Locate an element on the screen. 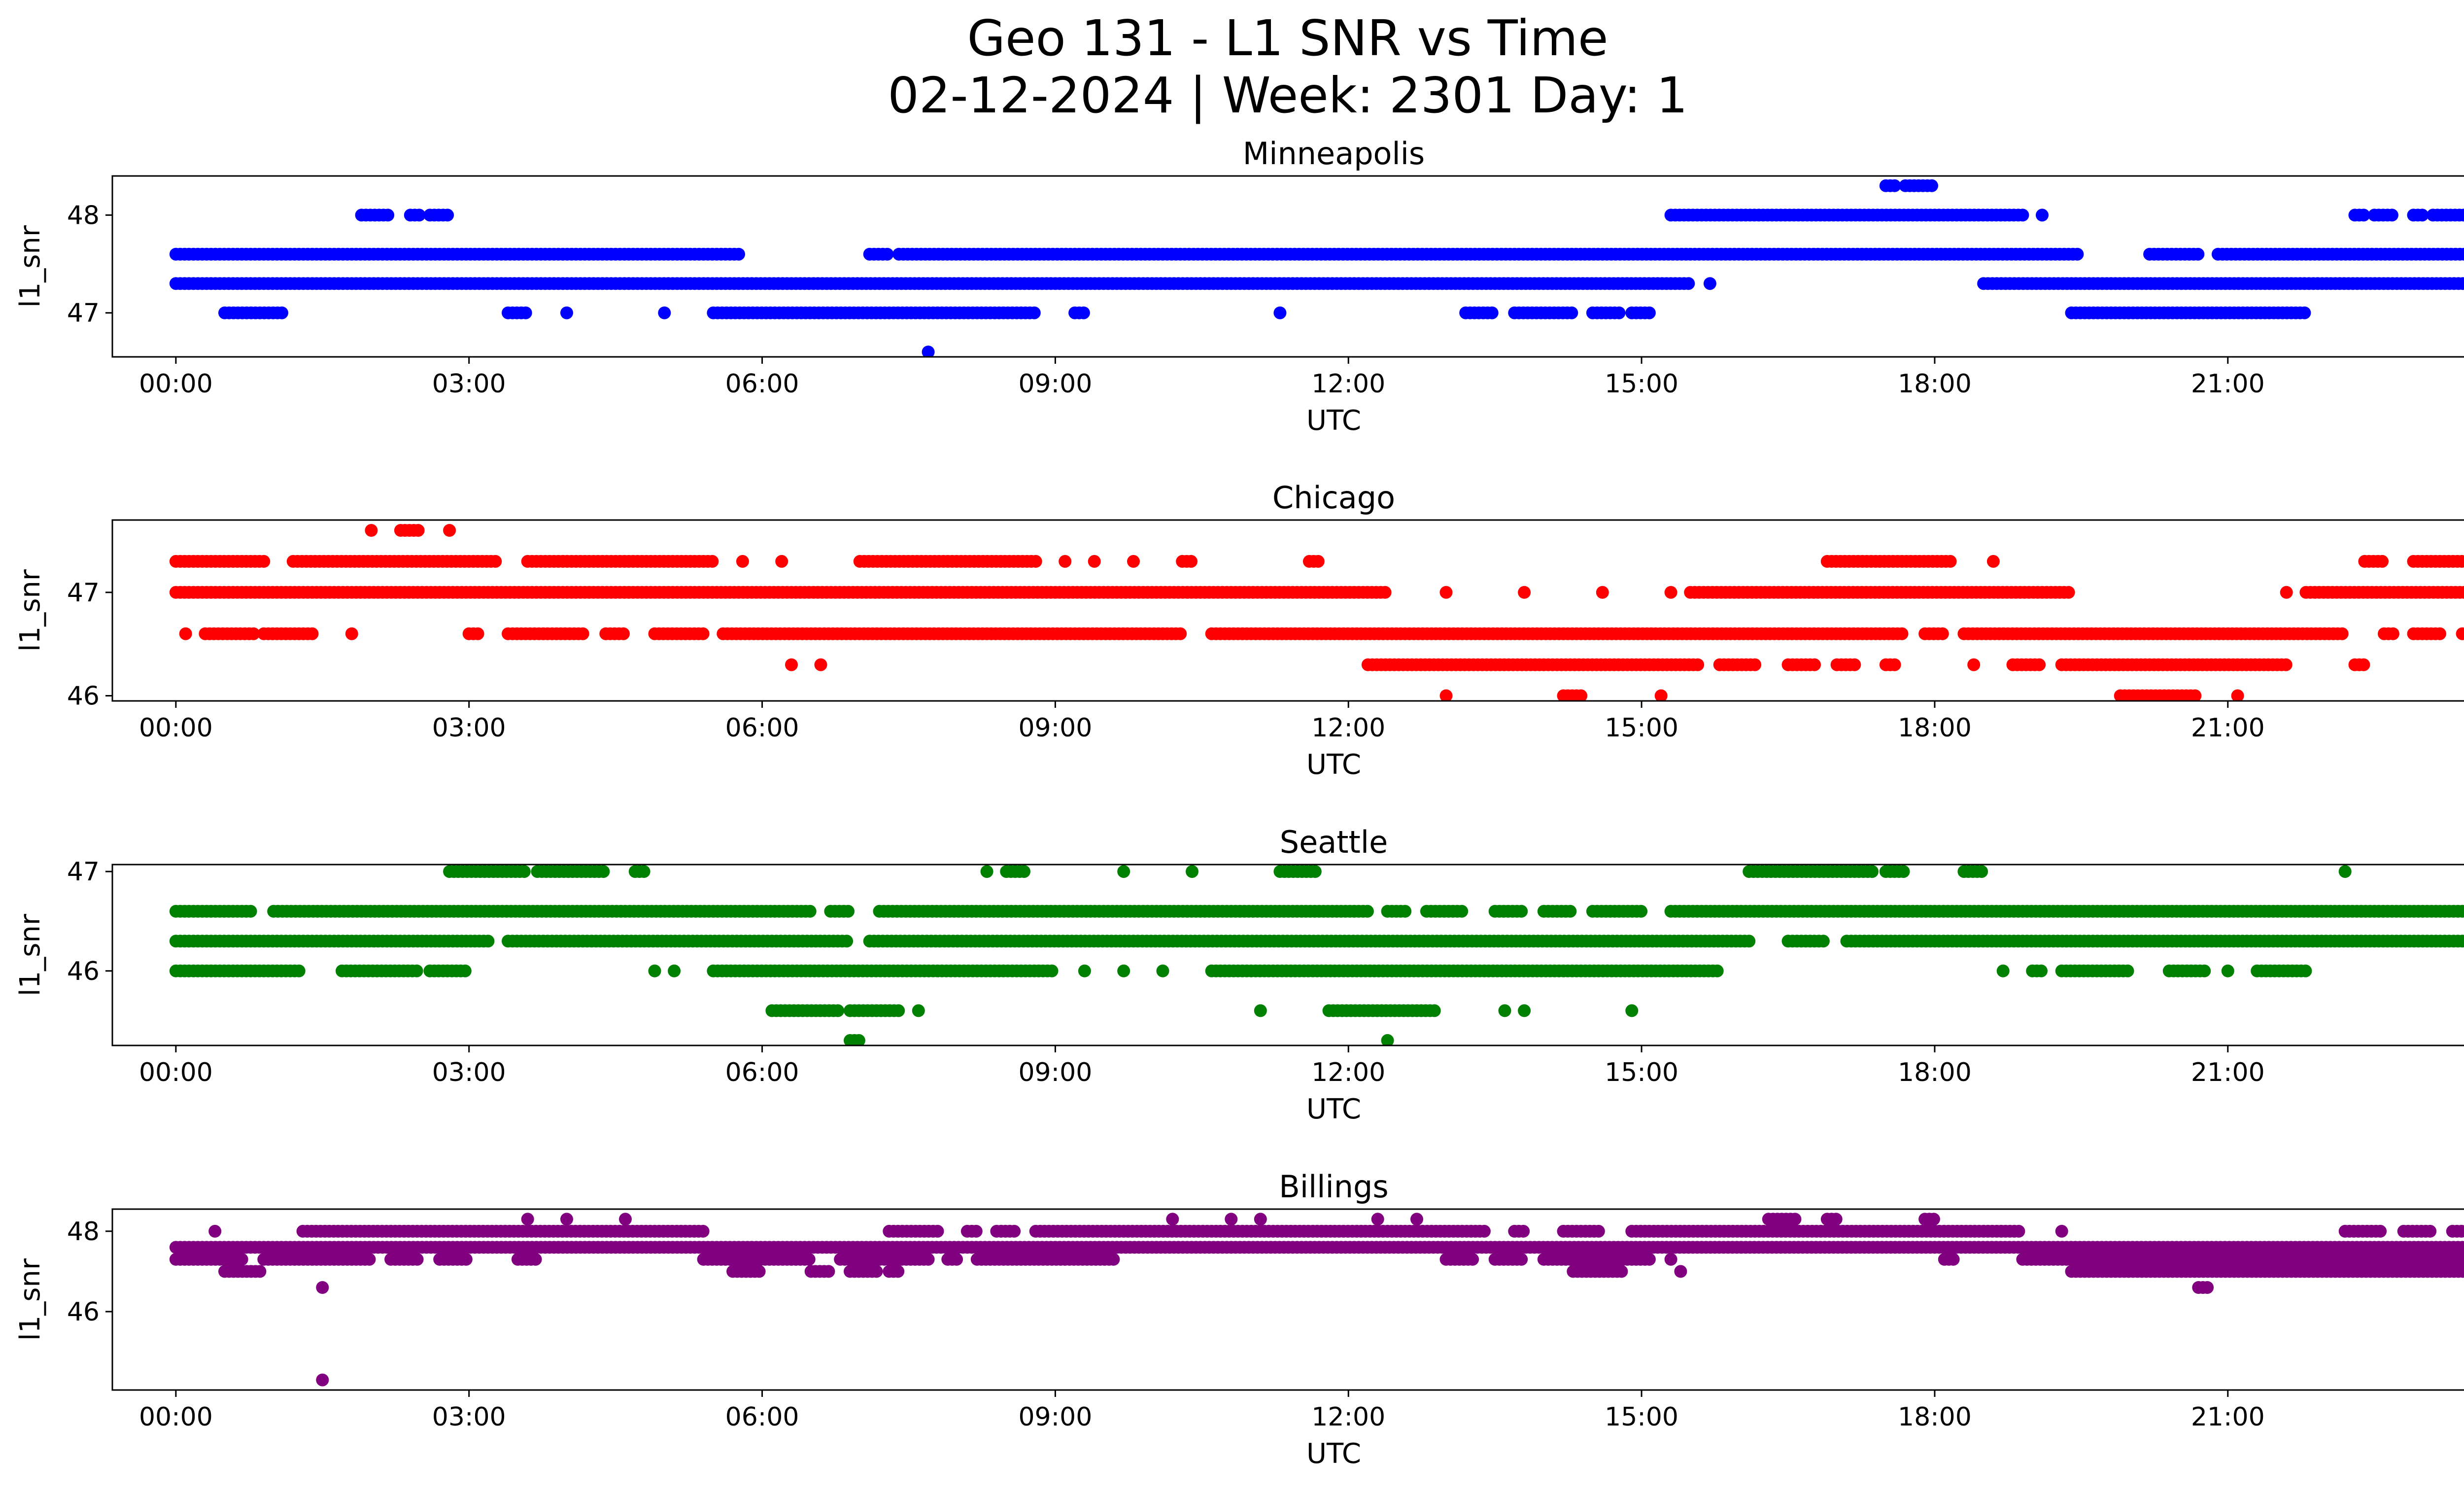 This screenshot has height=1495, width=2464. panel-title-seattle: Seattle is located at coordinates (1334, 842).